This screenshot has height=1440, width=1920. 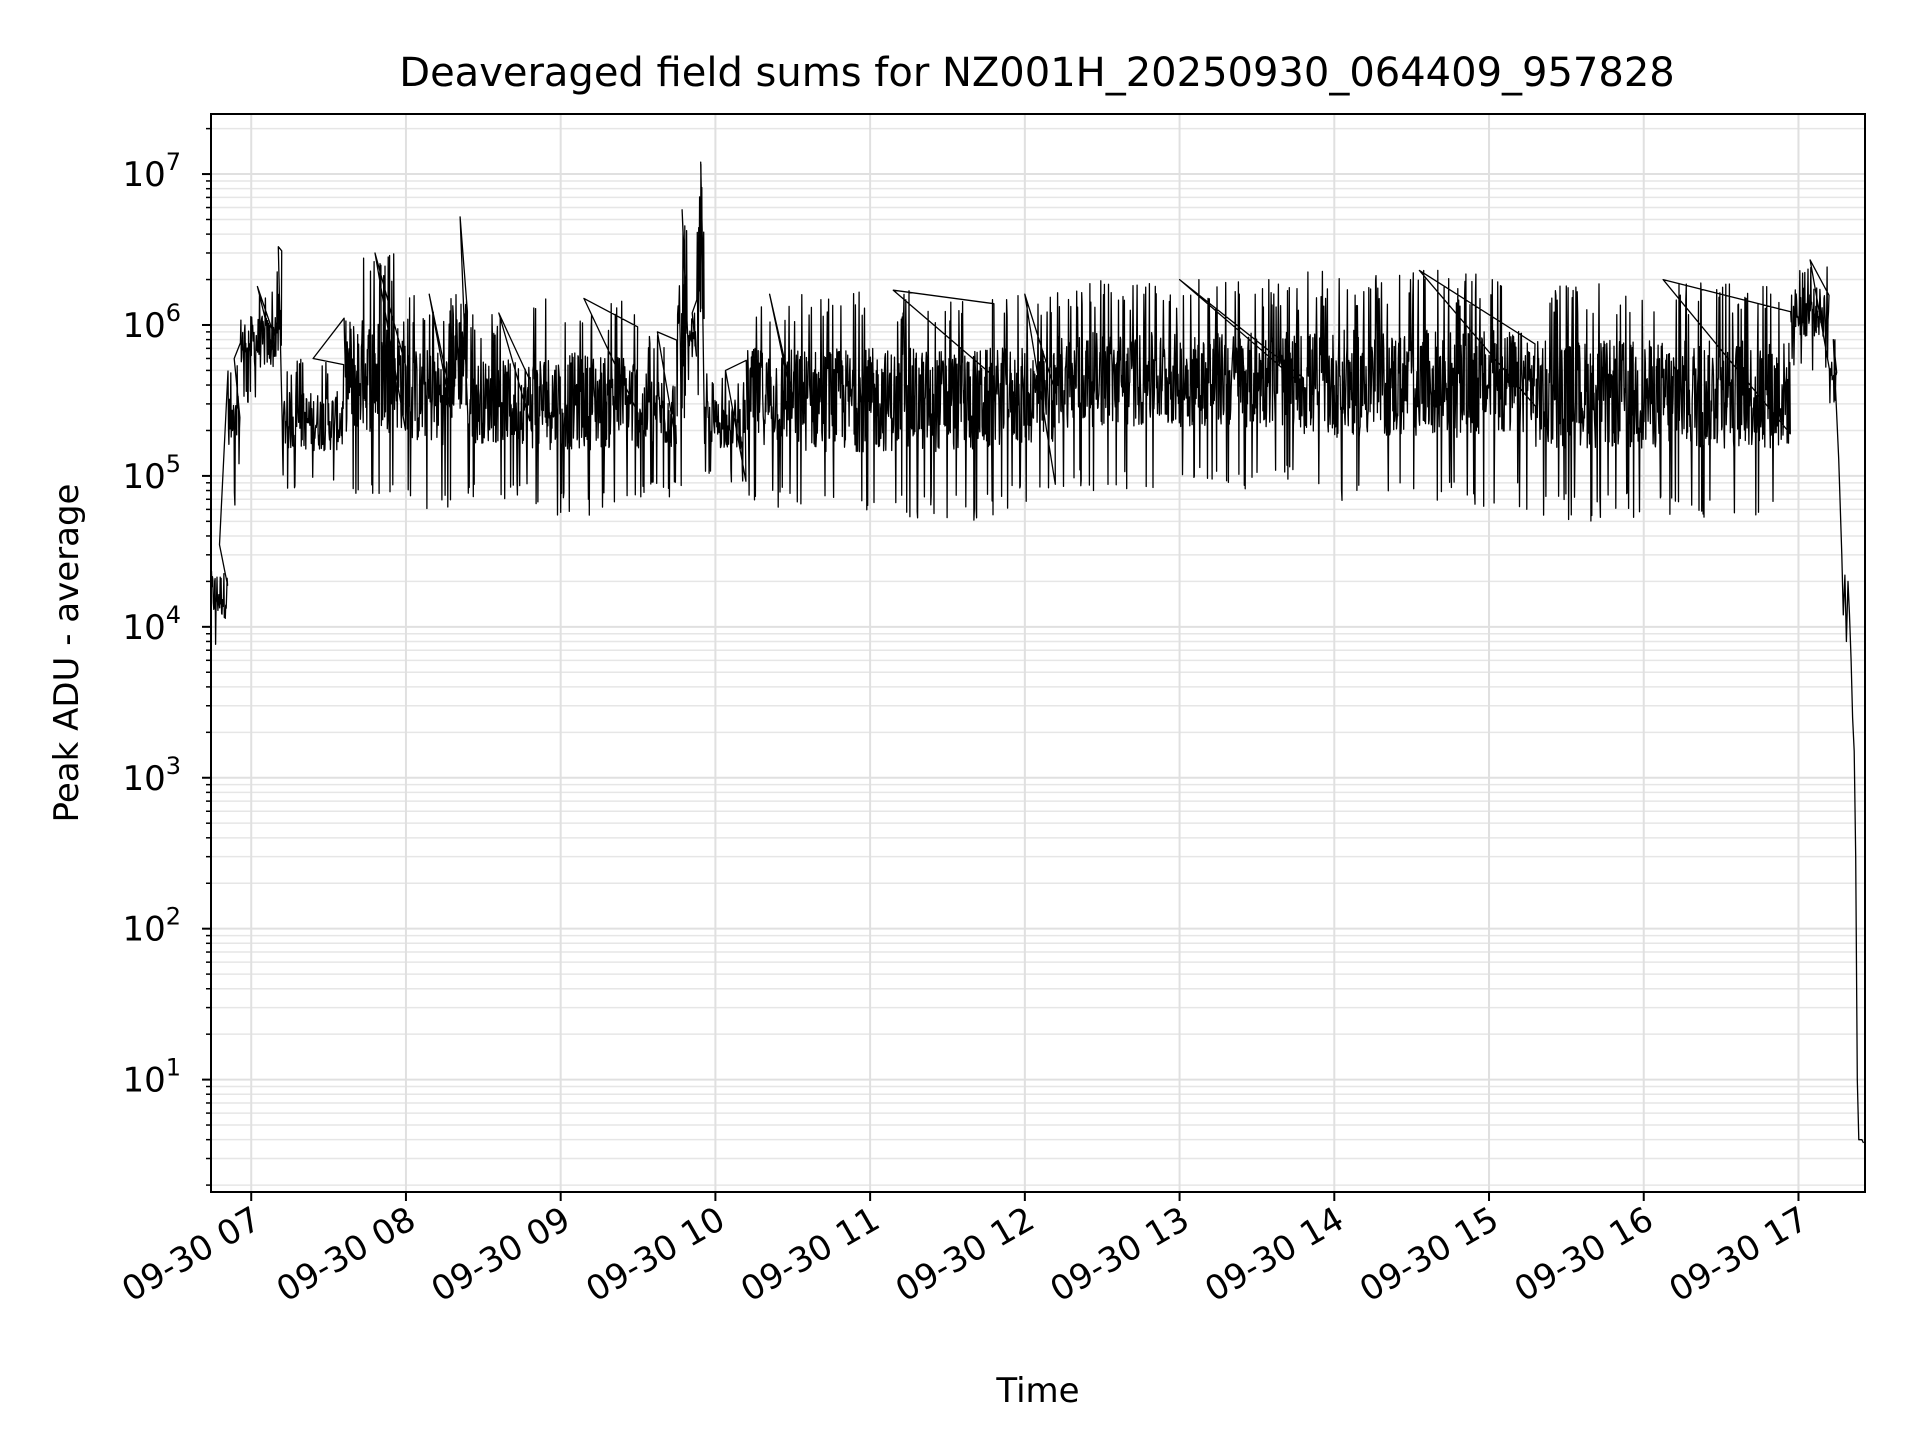 I want to click on y-axis-label: Peak ADU - average, so click(x=67, y=653).